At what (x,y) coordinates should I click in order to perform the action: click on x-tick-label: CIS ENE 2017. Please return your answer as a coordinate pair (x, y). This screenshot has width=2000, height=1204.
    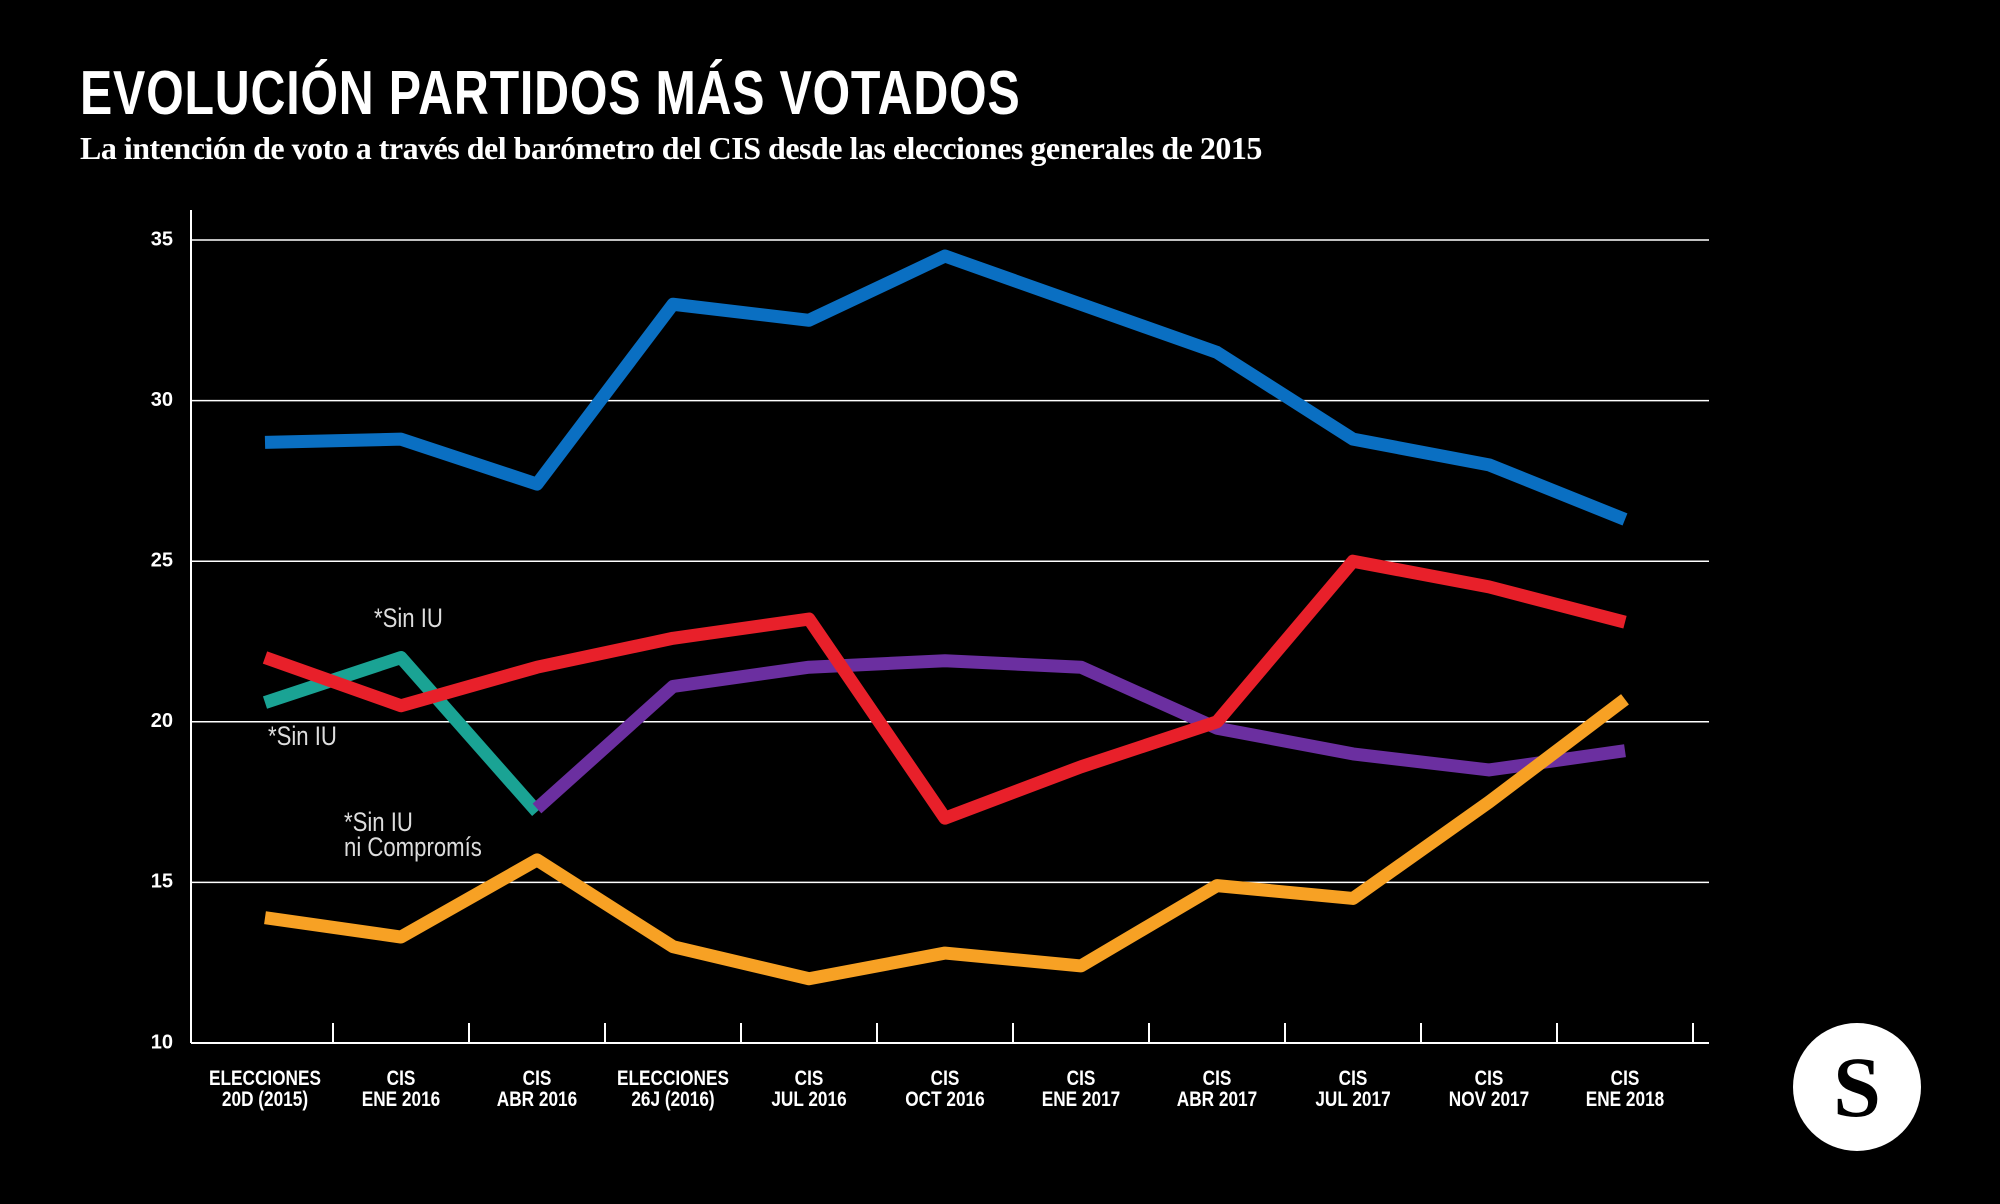
    Looking at the image, I should click on (1081, 1089).